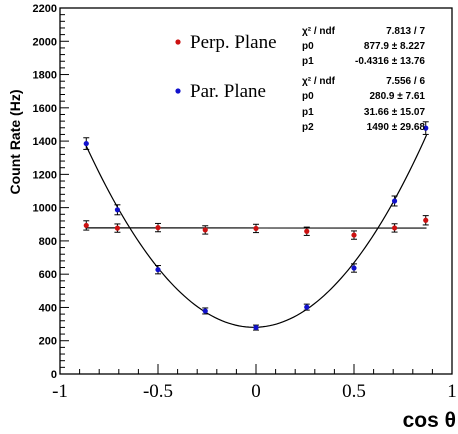 The image size is (458, 434). Describe the element at coordinates (15, 142) in the screenshot. I see `y-axis-label: Count Rate (Hz)` at that location.